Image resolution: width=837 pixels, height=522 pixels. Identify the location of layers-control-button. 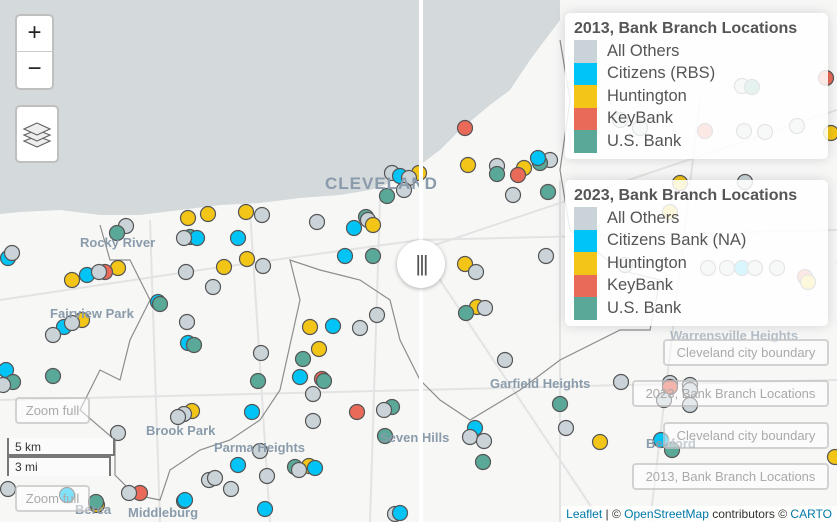
(37, 134).